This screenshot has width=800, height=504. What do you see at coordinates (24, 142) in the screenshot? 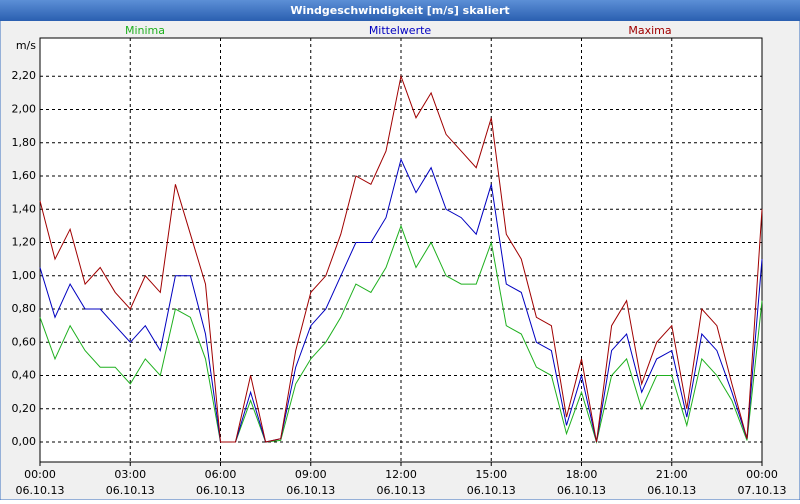
I see `y-tick-label: 1,80` at bounding box center [24, 142].